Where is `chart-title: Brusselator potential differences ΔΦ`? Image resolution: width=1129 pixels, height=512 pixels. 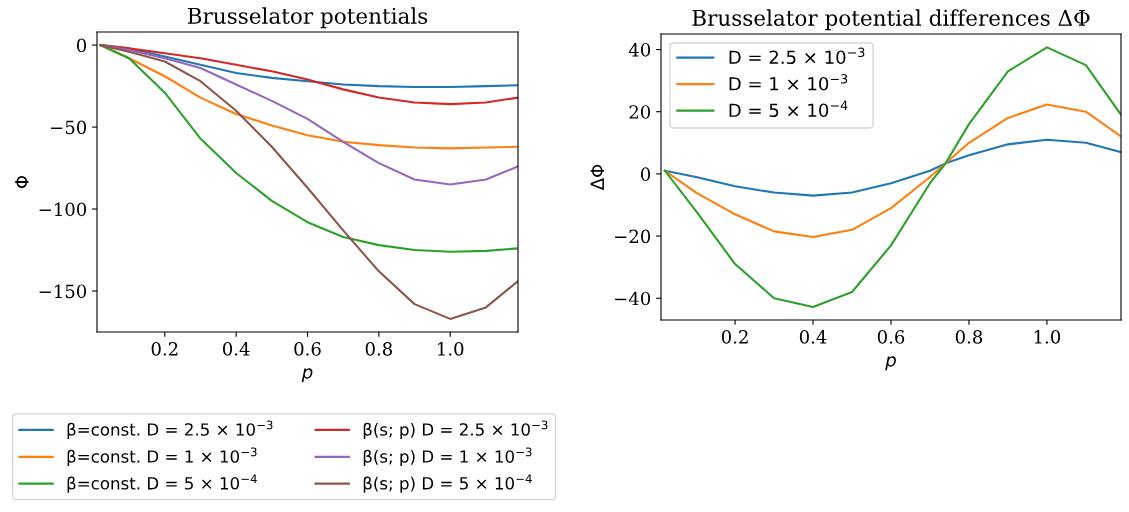
chart-title: Brusselator potential differences ΔΦ is located at coordinates (891, 20).